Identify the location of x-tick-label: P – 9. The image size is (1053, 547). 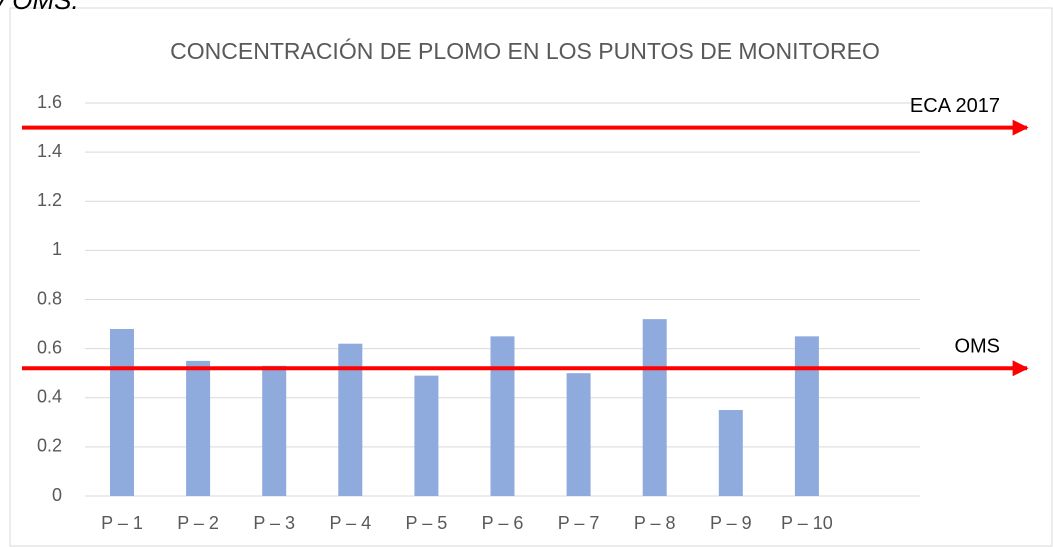
(731, 523).